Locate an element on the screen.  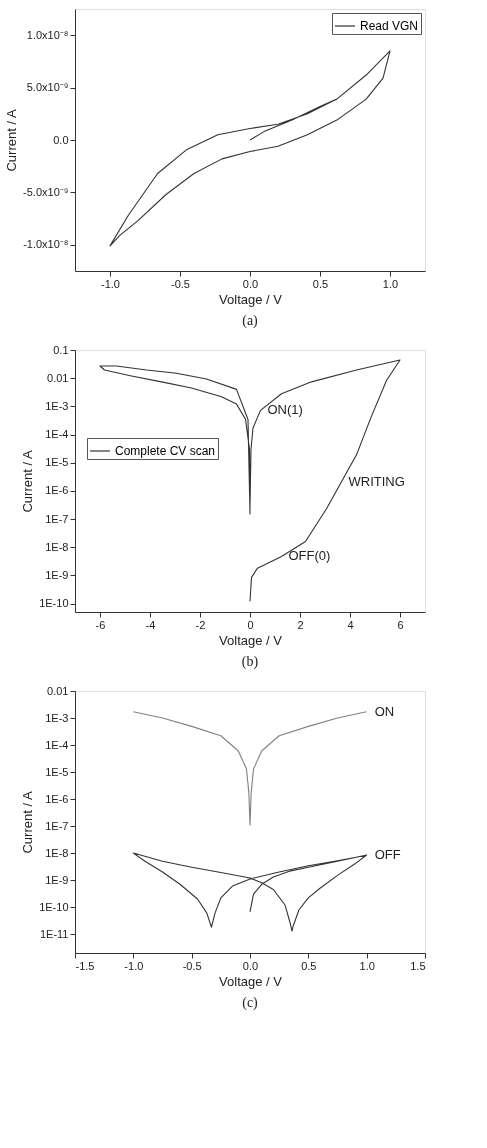
x-tick-label: -6 is located at coordinates (100, 624).